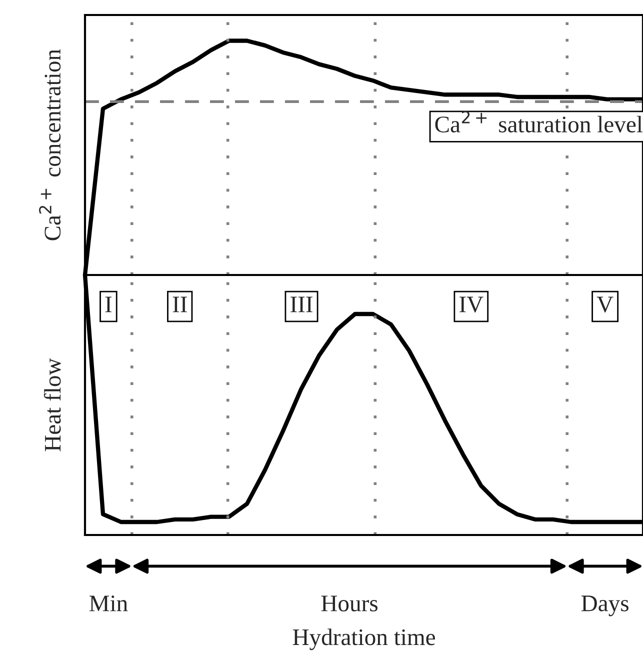 This screenshot has height=659, width=643. Describe the element at coordinates (50, 144) in the screenshot. I see `y-axis-title: Ca$^{2+}$ concentration` at that location.